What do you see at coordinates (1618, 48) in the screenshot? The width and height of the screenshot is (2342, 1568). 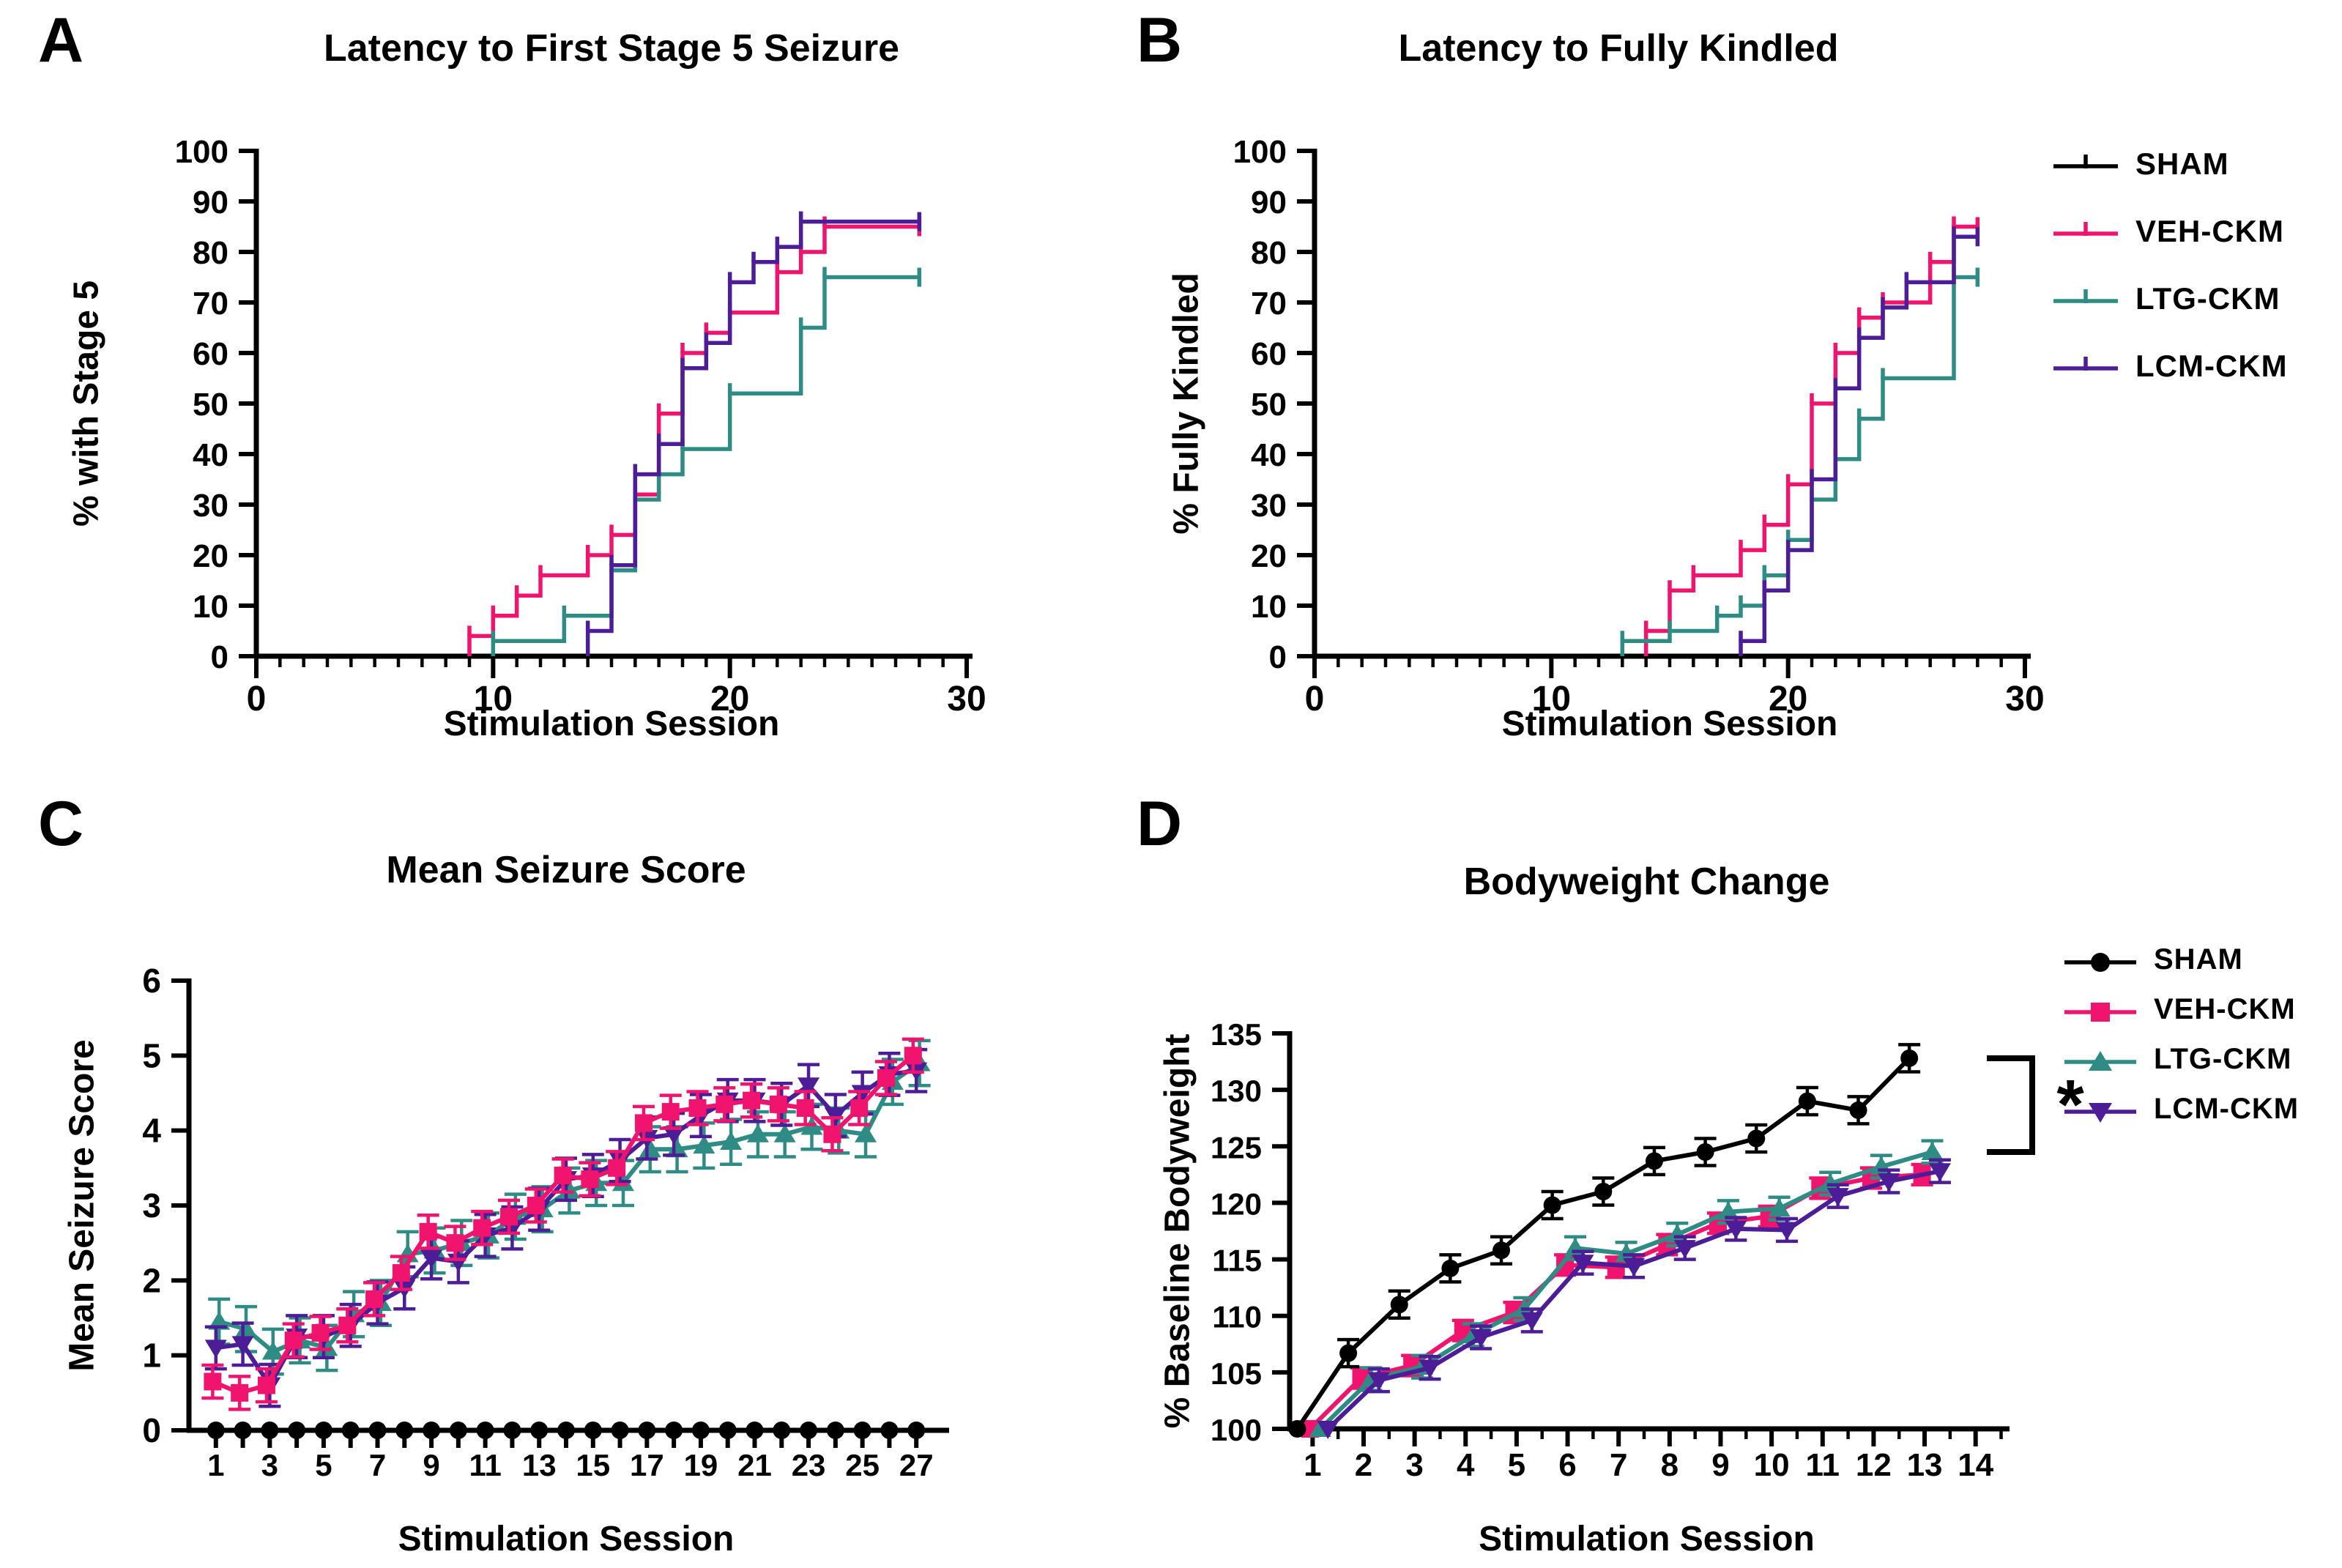 I see `panel-b-title: Latency to Fully Kindled` at bounding box center [1618, 48].